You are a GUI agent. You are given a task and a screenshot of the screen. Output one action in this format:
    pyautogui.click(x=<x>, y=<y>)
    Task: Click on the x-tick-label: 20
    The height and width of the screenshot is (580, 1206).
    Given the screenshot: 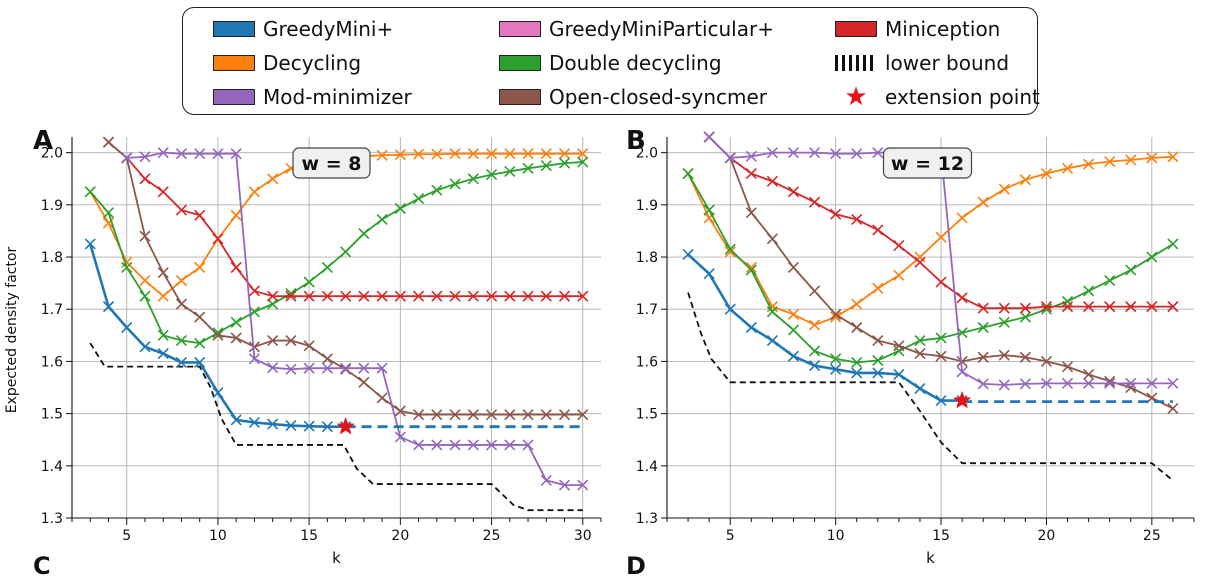 What is the action you would take?
    pyautogui.click(x=1047, y=536)
    